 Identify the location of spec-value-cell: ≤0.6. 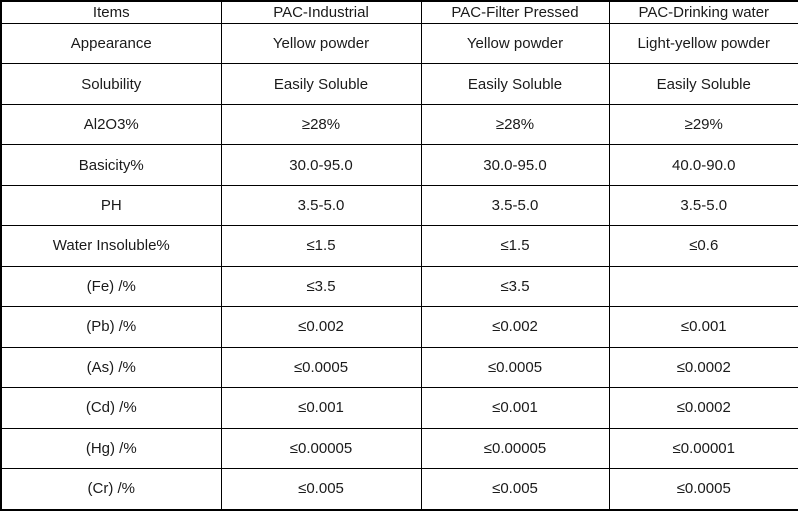
(703, 246).